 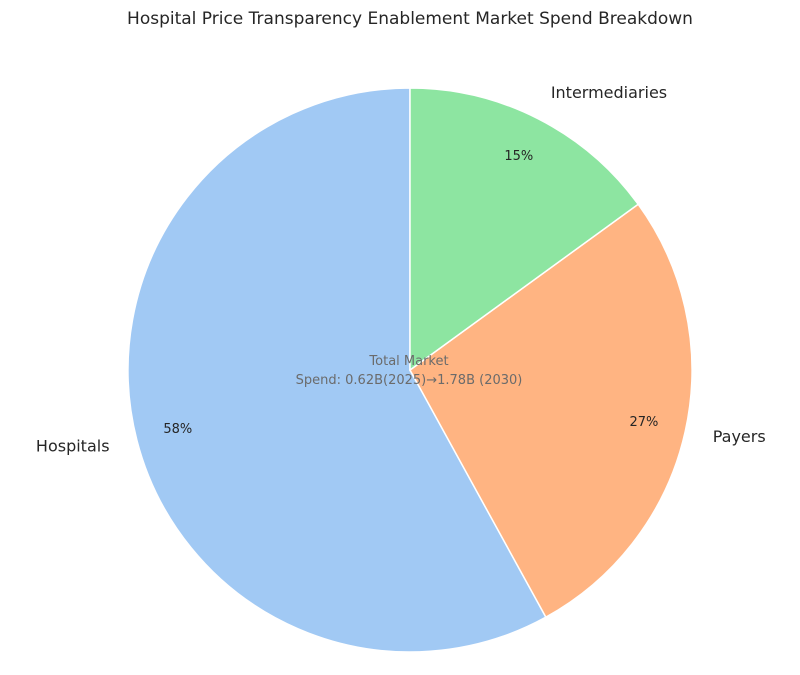 I want to click on total-market-note-line-2: Spend: 0.62B(2025)→1.78B (2030), so click(x=409, y=380).